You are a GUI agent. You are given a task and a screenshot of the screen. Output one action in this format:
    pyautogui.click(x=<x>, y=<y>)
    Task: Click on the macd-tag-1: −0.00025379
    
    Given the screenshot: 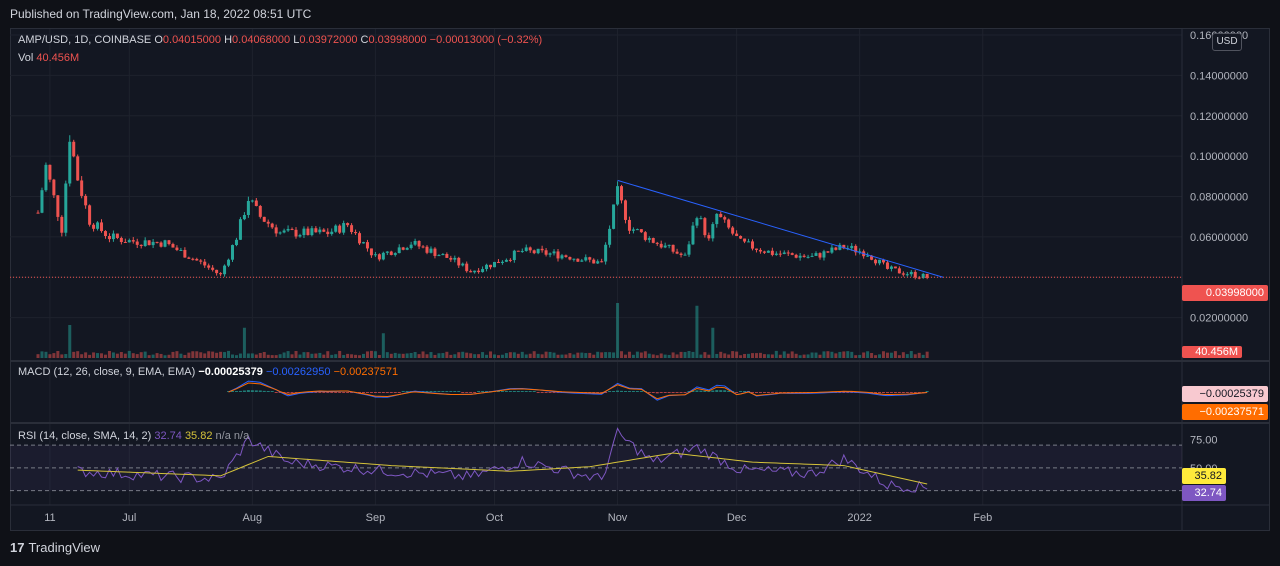 What is the action you would take?
    pyautogui.click(x=1225, y=394)
    